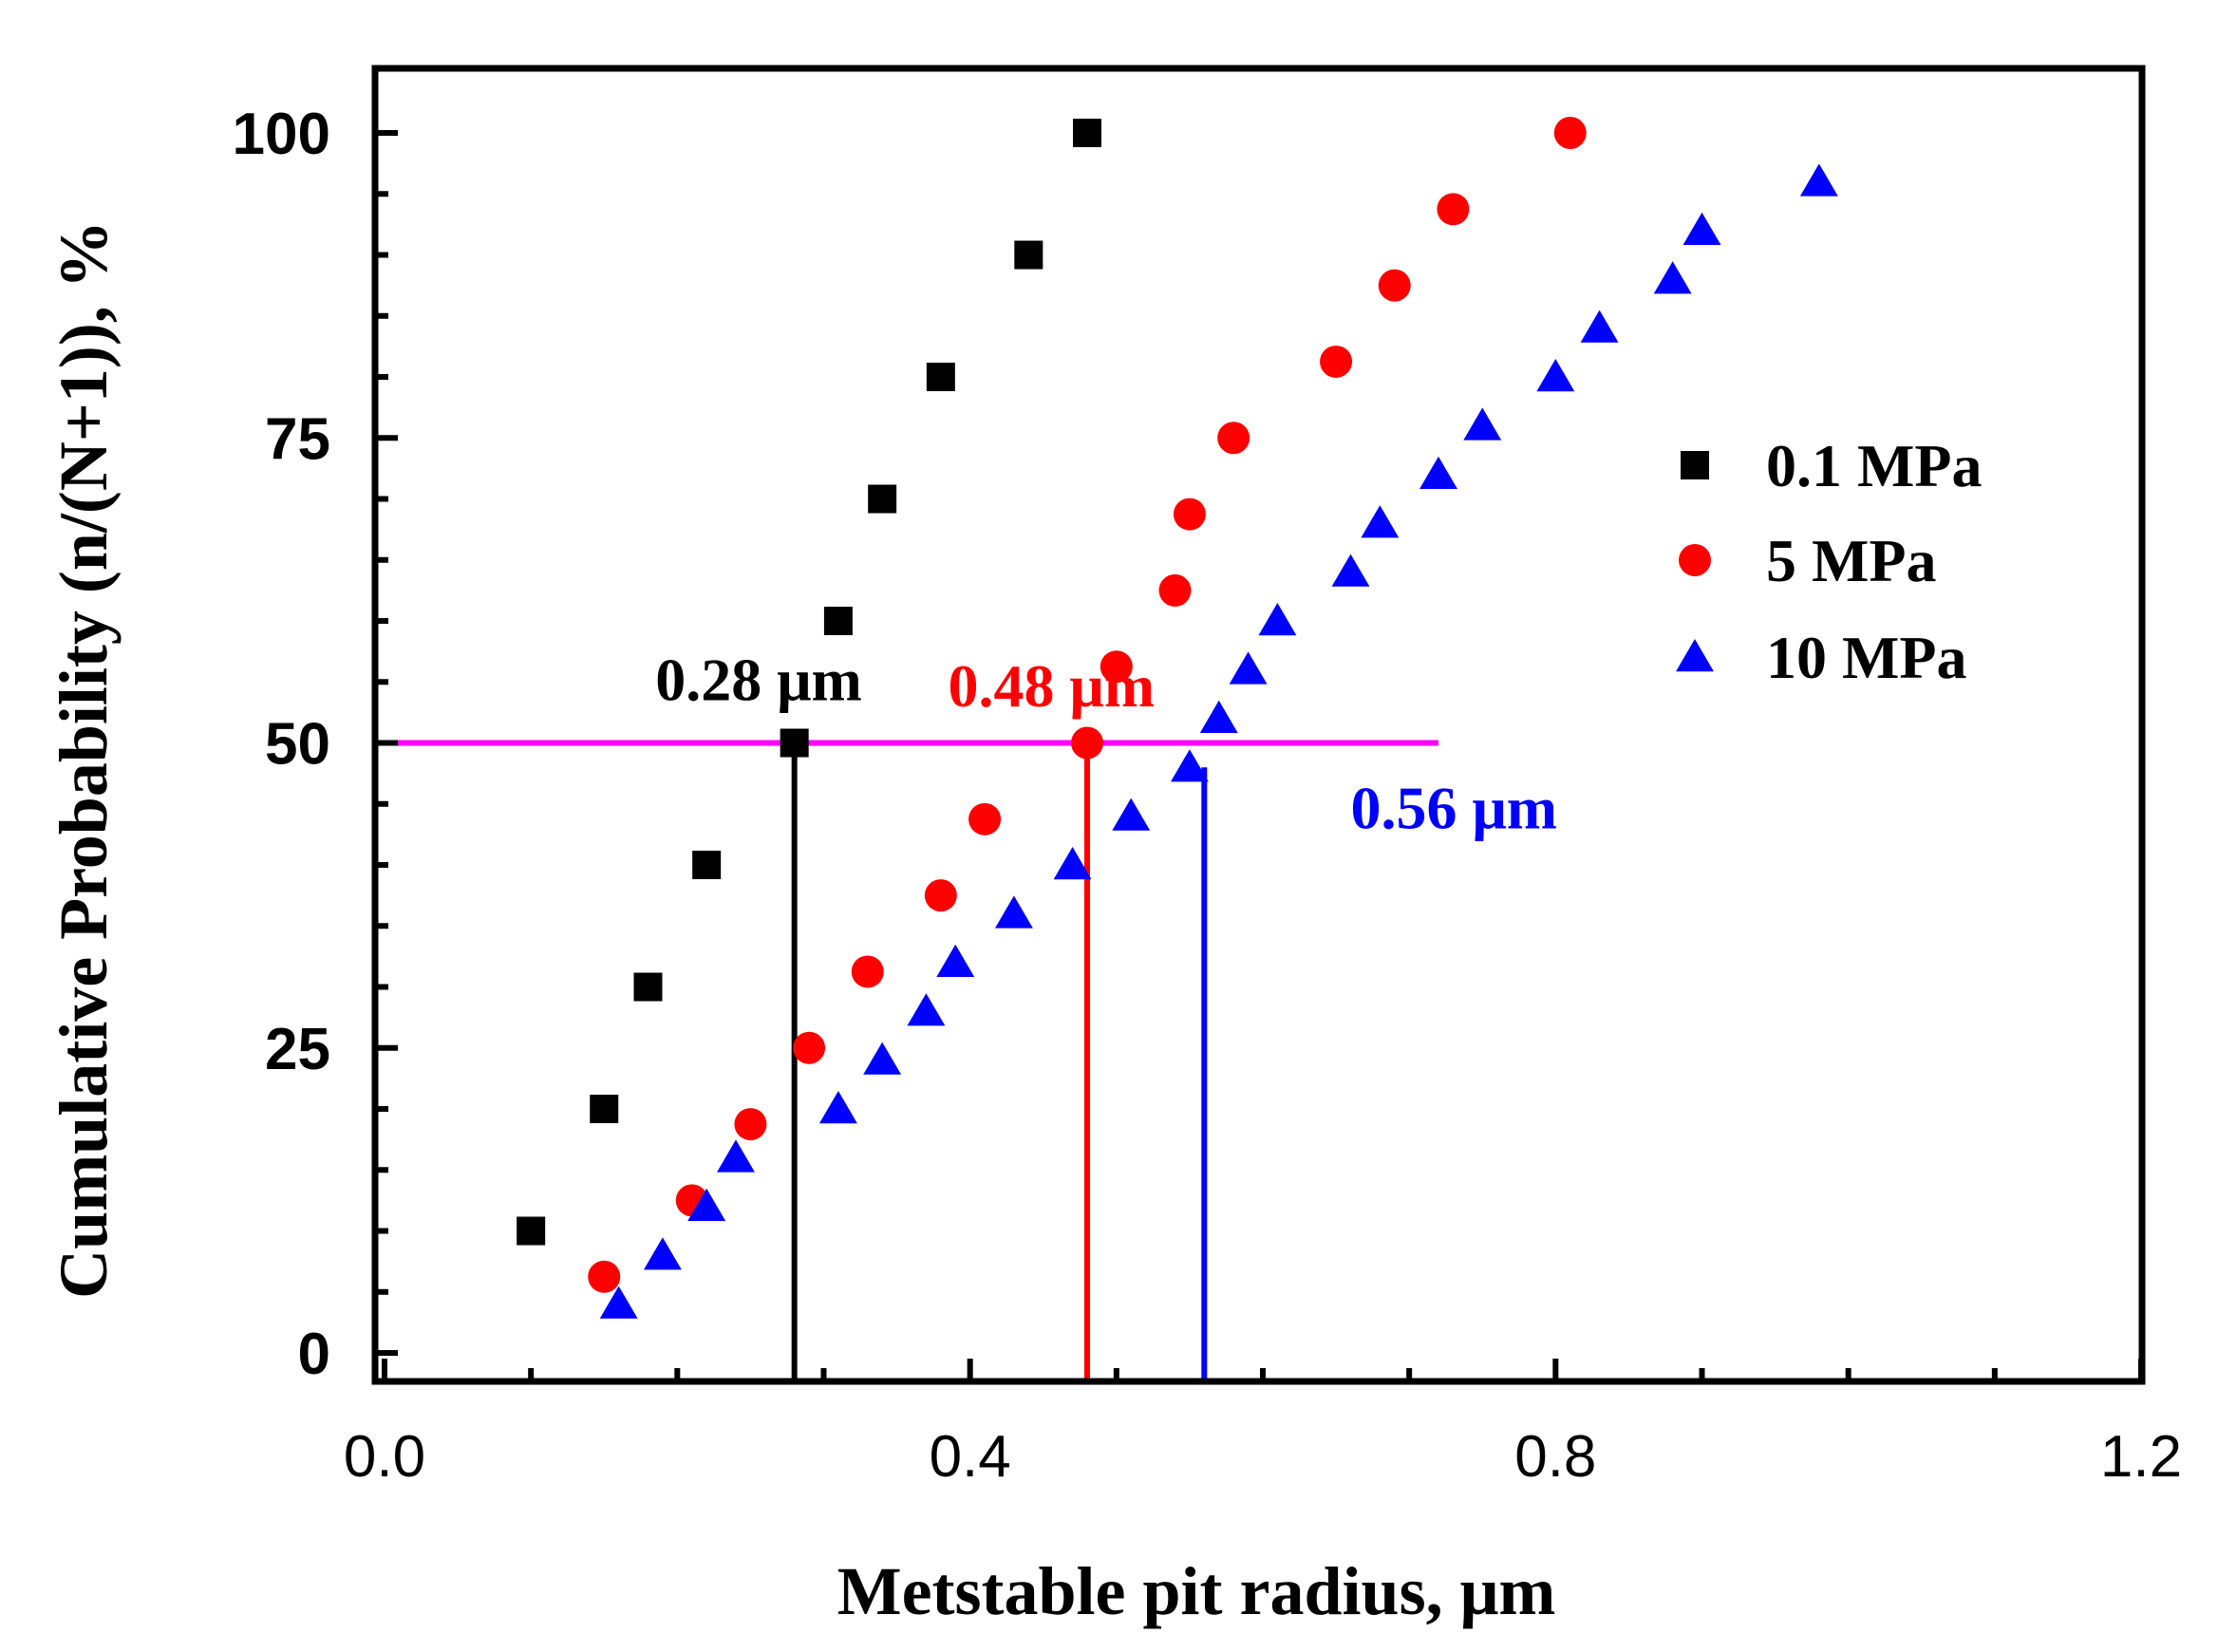  What do you see at coordinates (1866, 657) in the screenshot?
I see `legend-label: 10 MPa` at bounding box center [1866, 657].